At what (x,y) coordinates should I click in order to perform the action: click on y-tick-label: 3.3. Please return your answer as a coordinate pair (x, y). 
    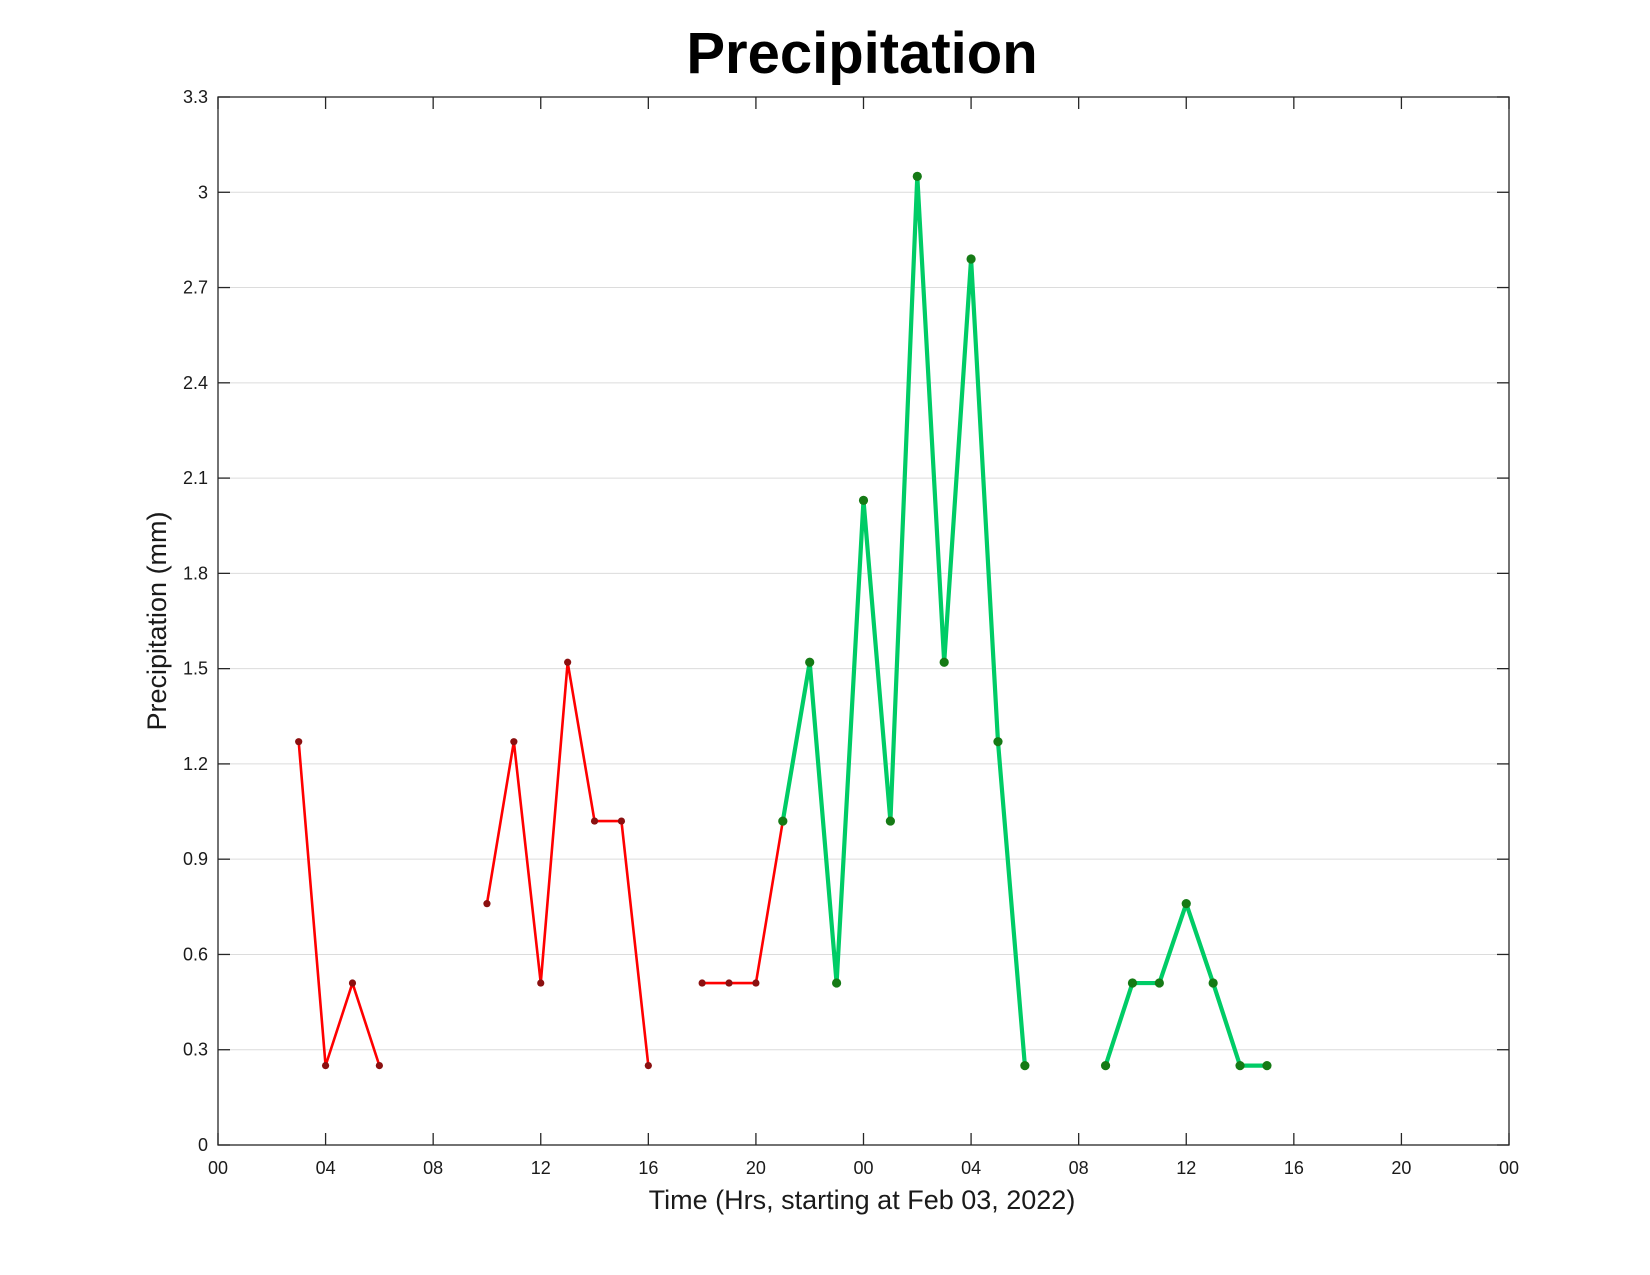
    Looking at the image, I should click on (195, 97).